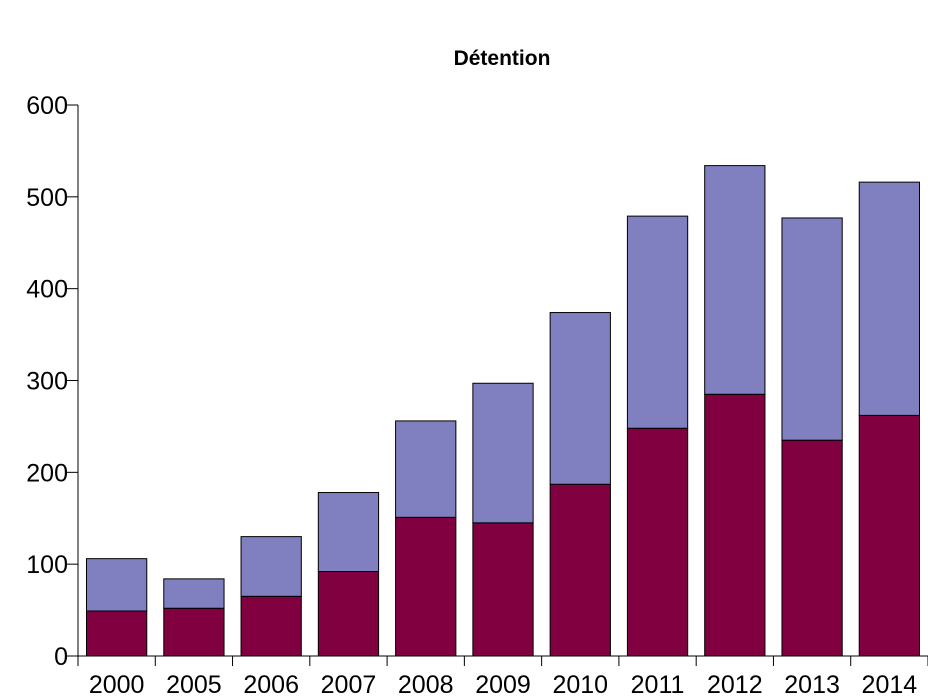  What do you see at coordinates (47, 473) in the screenshot?
I see `y-tick-label: 200` at bounding box center [47, 473].